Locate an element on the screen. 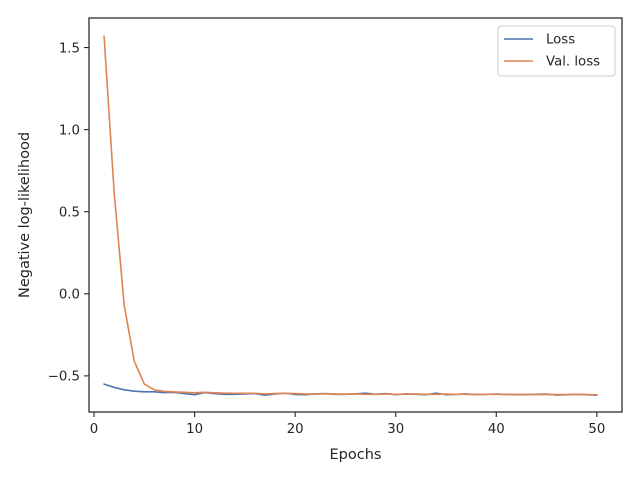  y-tick-label: 0.0 is located at coordinates (69, 295).